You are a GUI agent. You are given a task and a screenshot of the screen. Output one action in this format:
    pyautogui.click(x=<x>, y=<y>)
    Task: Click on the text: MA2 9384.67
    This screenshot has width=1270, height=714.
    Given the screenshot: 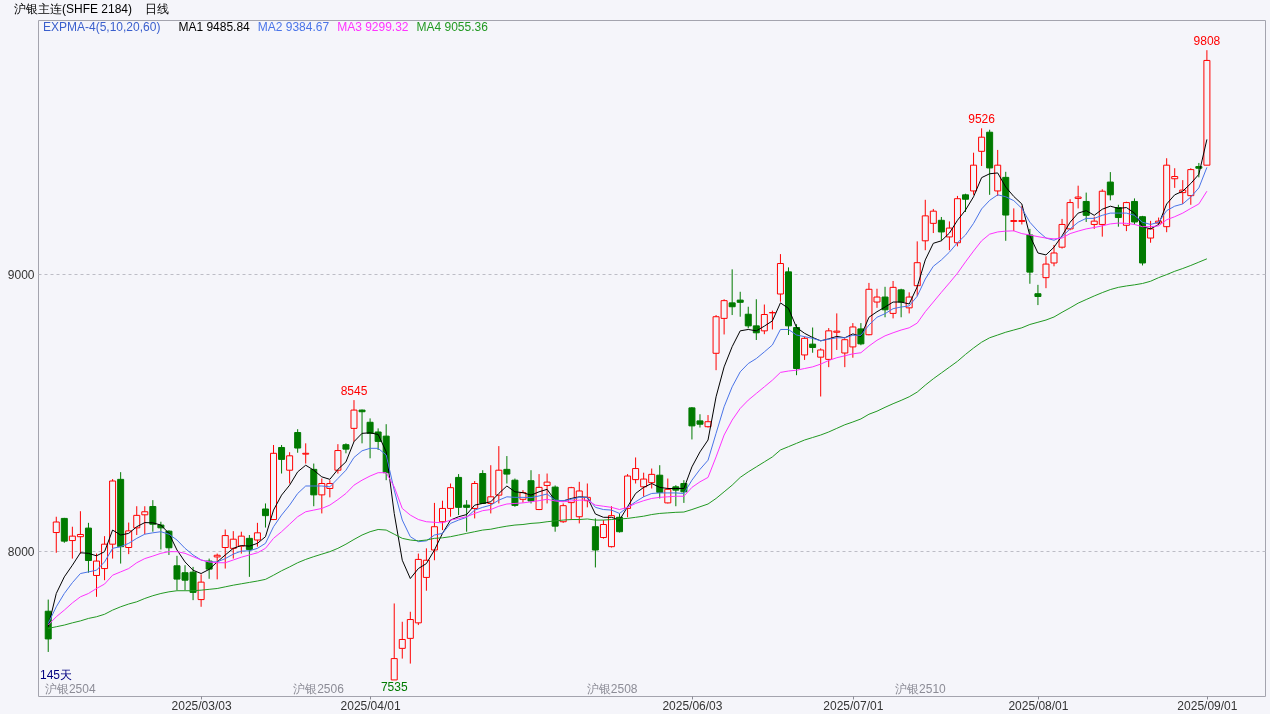 What is the action you would take?
    pyautogui.click(x=293, y=27)
    